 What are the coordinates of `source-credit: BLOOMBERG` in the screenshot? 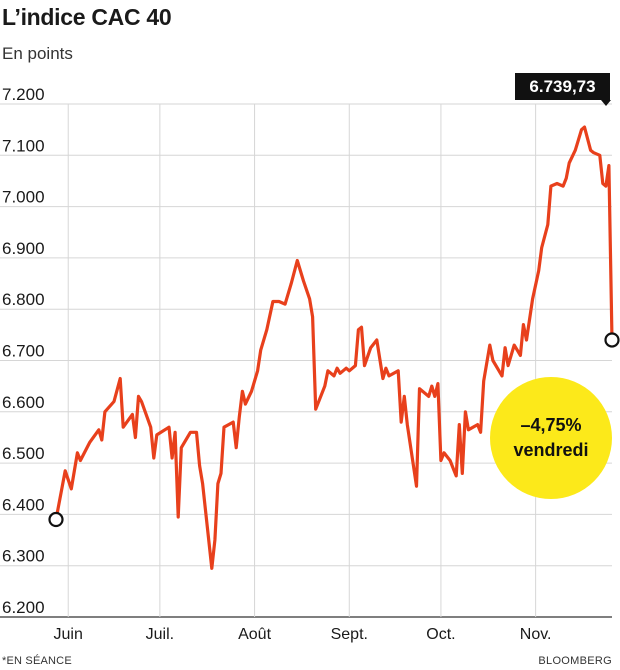 It's located at (575, 661).